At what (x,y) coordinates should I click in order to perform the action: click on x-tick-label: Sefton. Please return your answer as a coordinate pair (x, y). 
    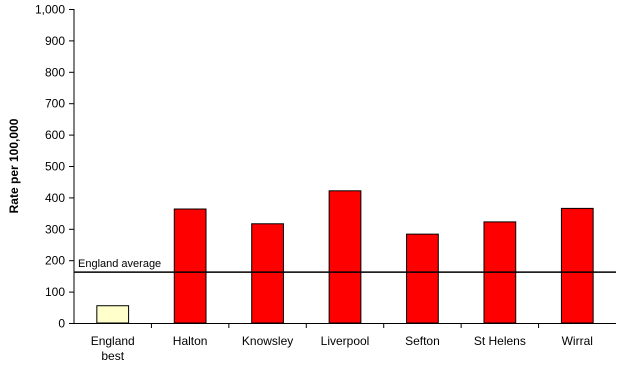
    Looking at the image, I should click on (422, 341).